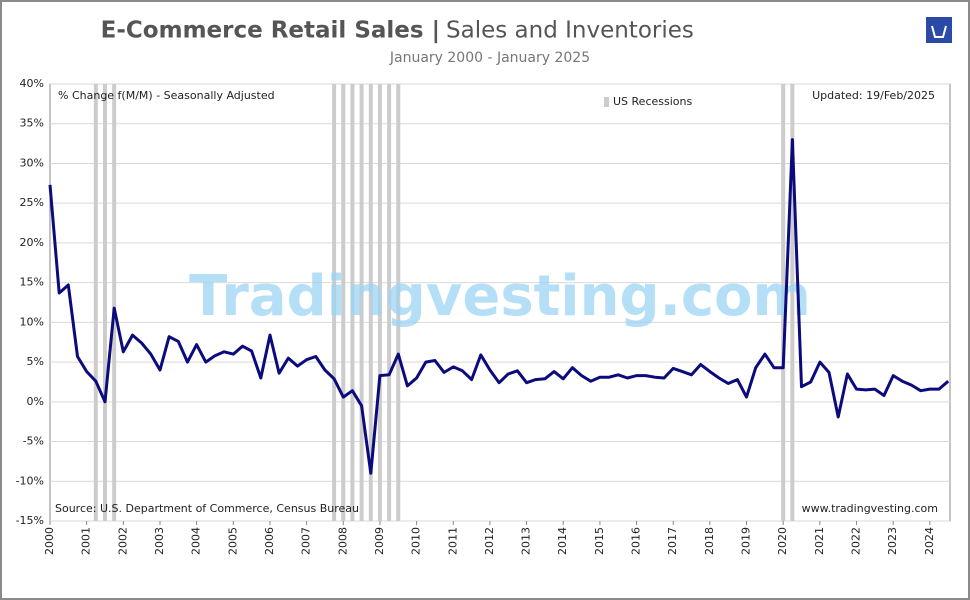 This screenshot has height=600, width=970. What do you see at coordinates (306, 541) in the screenshot?
I see `x-tick-label: 2007` at bounding box center [306, 541].